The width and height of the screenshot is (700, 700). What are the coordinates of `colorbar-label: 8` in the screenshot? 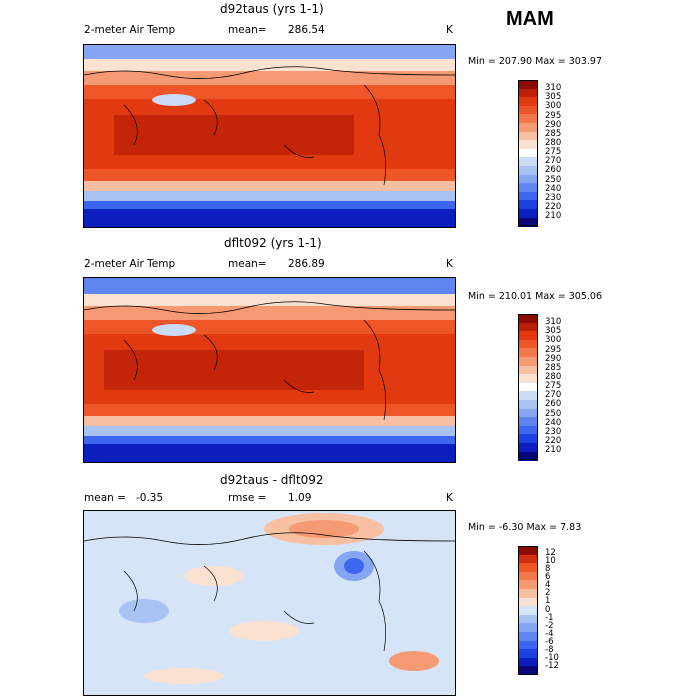 It's located at (548, 569).